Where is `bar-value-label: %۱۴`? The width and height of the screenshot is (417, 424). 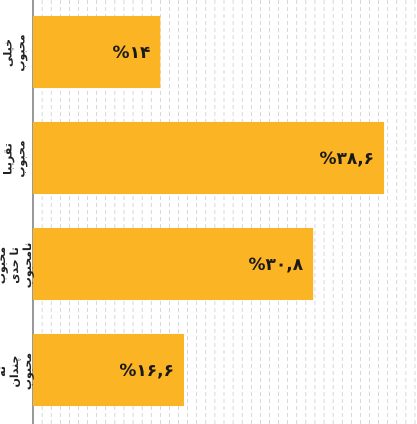 bar-value-label: %۱۴ is located at coordinates (132, 53).